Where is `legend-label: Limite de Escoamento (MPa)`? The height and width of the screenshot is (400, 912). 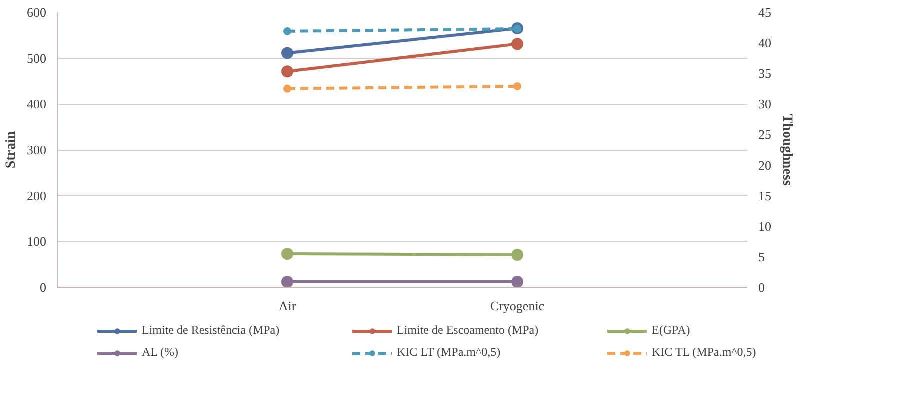 legend-label: Limite de Escoamento (MPa) is located at coordinates (468, 330).